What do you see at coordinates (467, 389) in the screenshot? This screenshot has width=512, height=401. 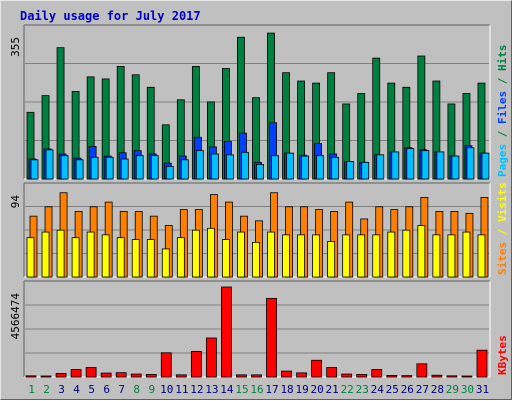 I see `x-tick-label: 30` at bounding box center [467, 389].